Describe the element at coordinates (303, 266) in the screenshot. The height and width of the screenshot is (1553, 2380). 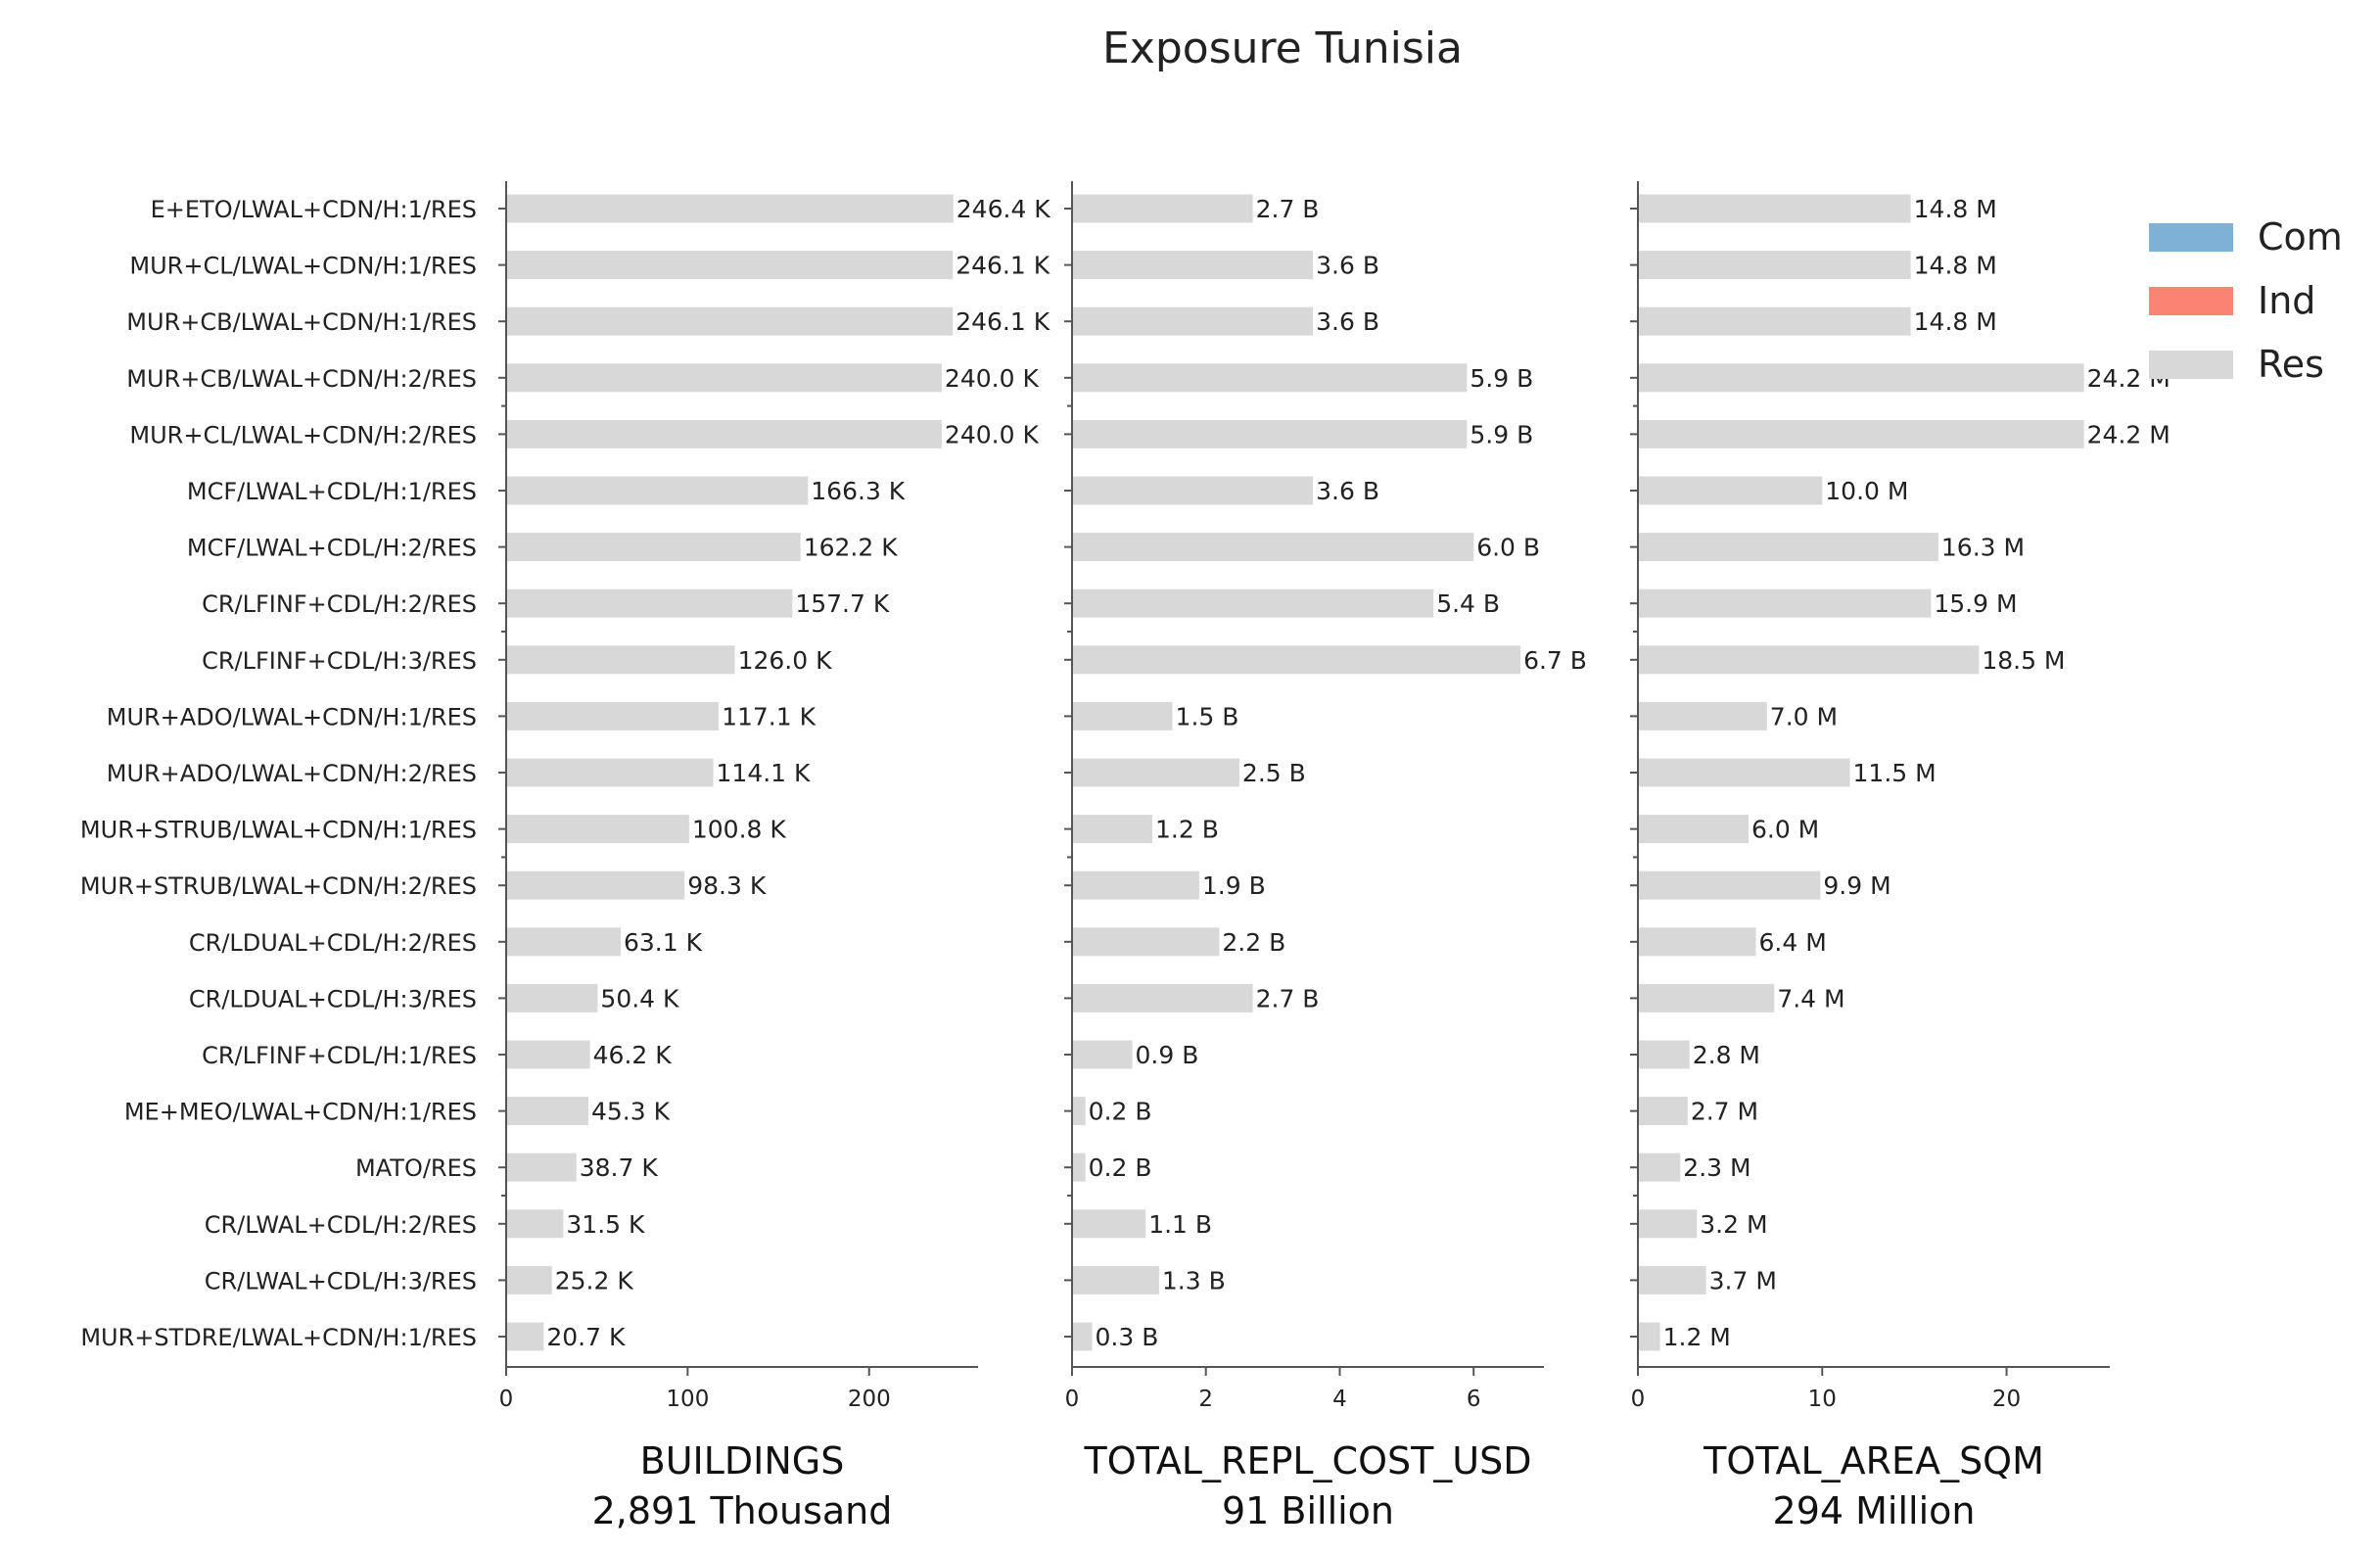
I see `category-label: MUR+CL/LWAL+CDN/H:1/RES` at that location.